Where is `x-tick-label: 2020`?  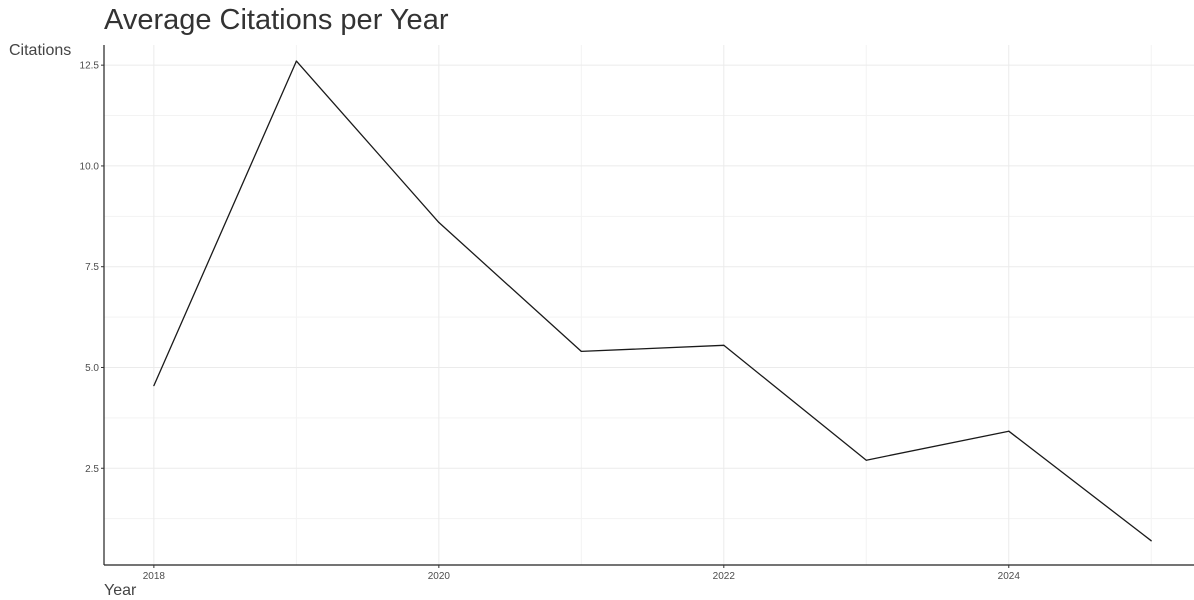
x-tick-label: 2020 is located at coordinates (439, 576).